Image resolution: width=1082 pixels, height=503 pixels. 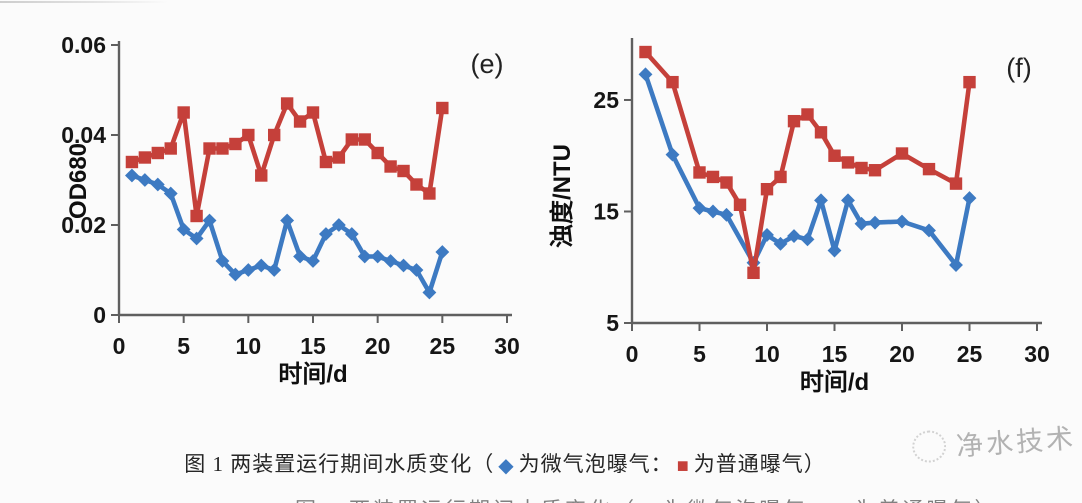 I want to click on cropped-normal-label: 为普通曝气）, so click(x=926, y=500).